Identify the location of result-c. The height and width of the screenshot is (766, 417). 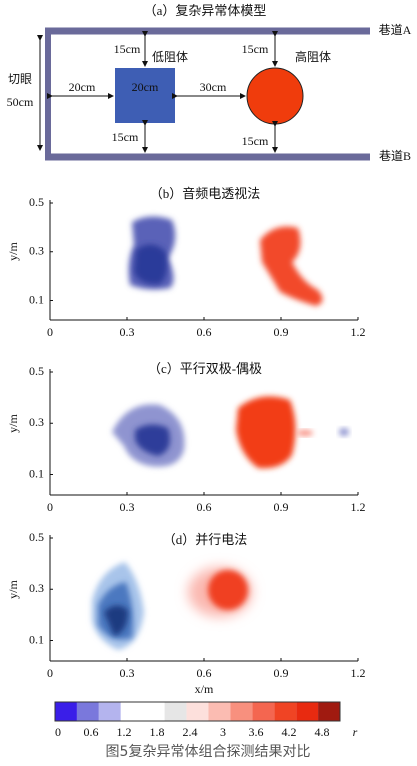
(230, 432).